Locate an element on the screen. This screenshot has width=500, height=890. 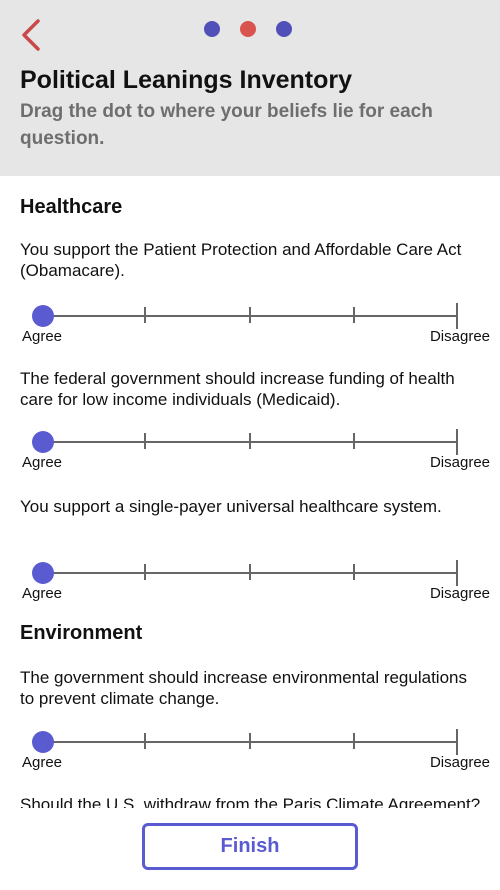
chevron-left-icon is located at coordinates (31, 35).